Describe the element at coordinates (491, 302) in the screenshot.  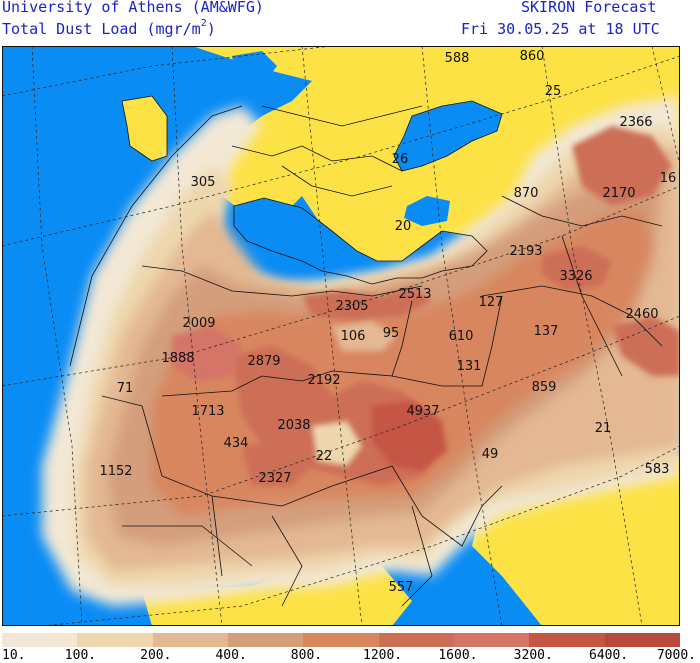
I see `value-label: 127` at that location.